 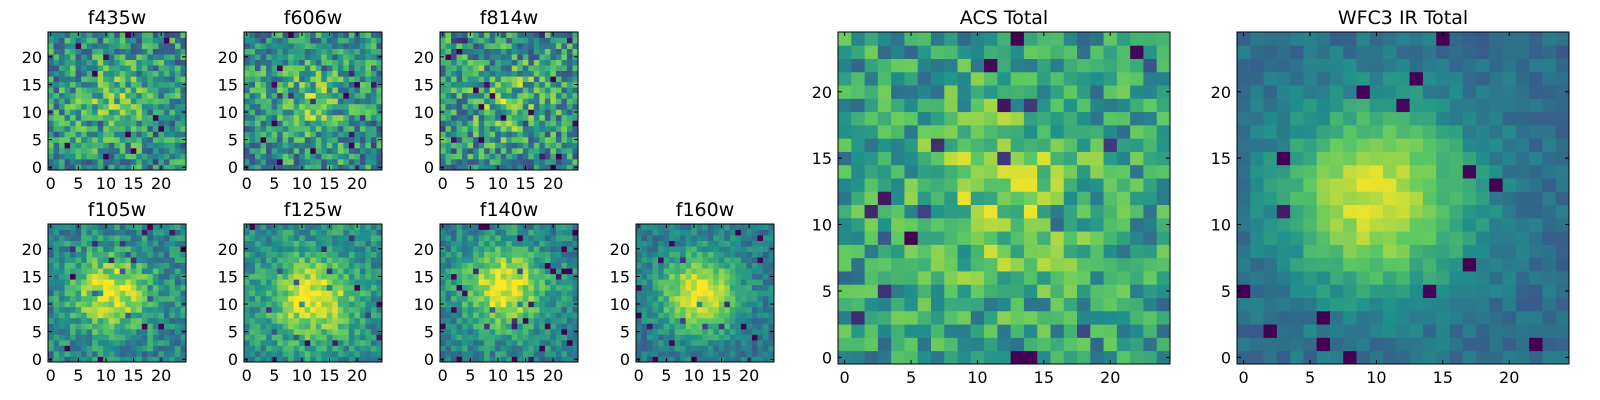 I want to click on x-tick-label: 5, so click(x=78, y=375).